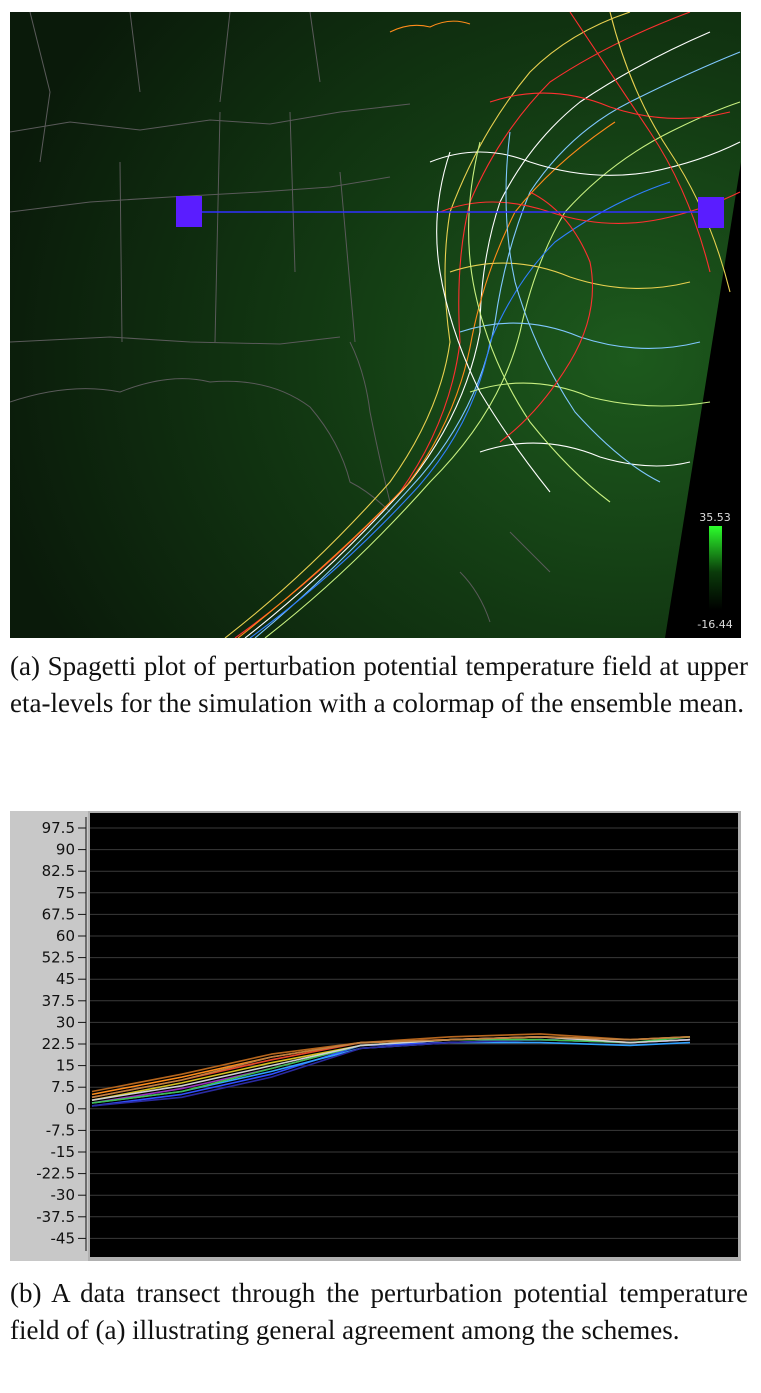 This screenshot has width=761, height=1393. Describe the element at coordinates (65, 1022) in the screenshot. I see `y-tick-label: 30` at that location.